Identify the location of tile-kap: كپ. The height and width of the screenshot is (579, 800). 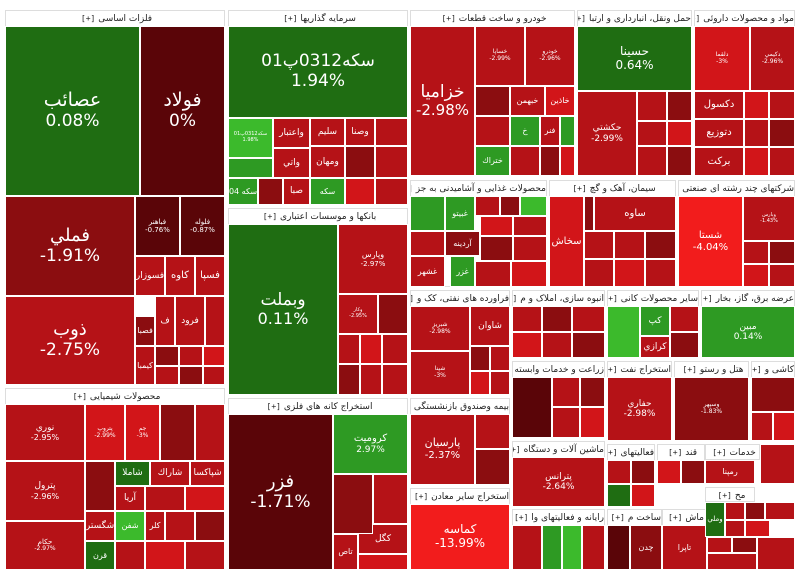
(655, 321).